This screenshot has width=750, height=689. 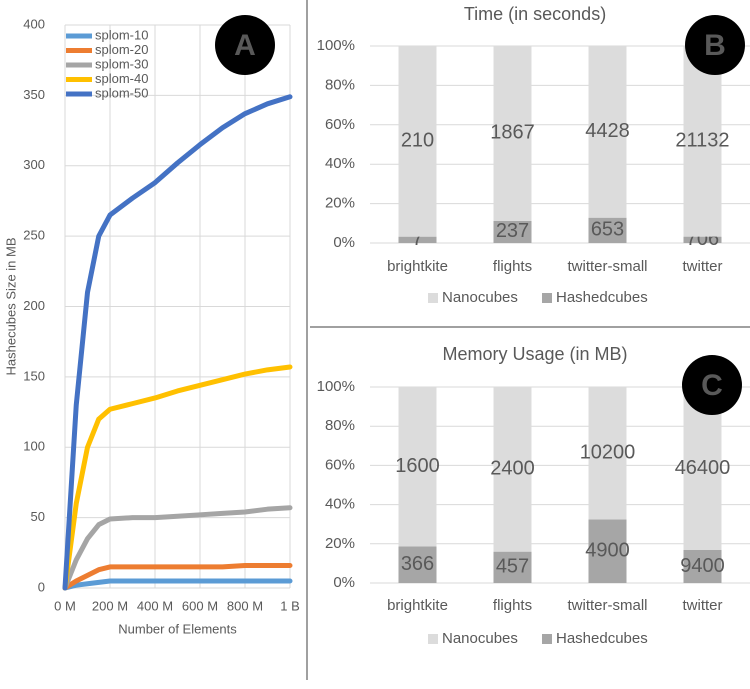 I want to click on value-label: 1867, so click(x=512, y=133).